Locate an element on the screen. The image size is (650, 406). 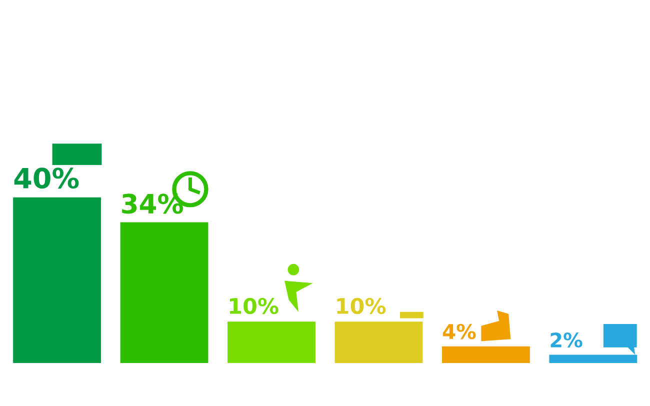
data-label: 2% is located at coordinates (566, 340).